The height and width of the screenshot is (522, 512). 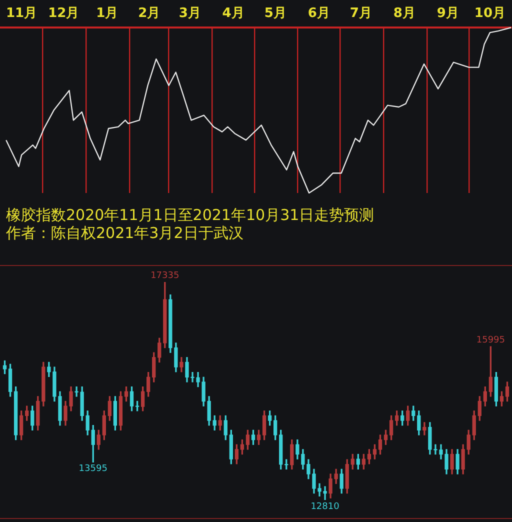 I want to click on x-tick-label: 5月, so click(x=275, y=14).